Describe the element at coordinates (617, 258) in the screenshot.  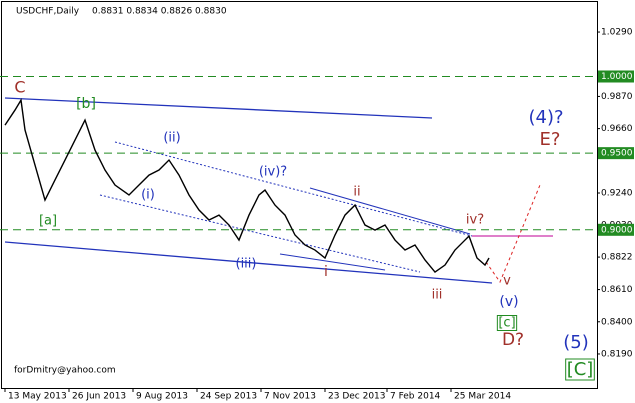
I see `y-tick-label: 0.8822` at that location.